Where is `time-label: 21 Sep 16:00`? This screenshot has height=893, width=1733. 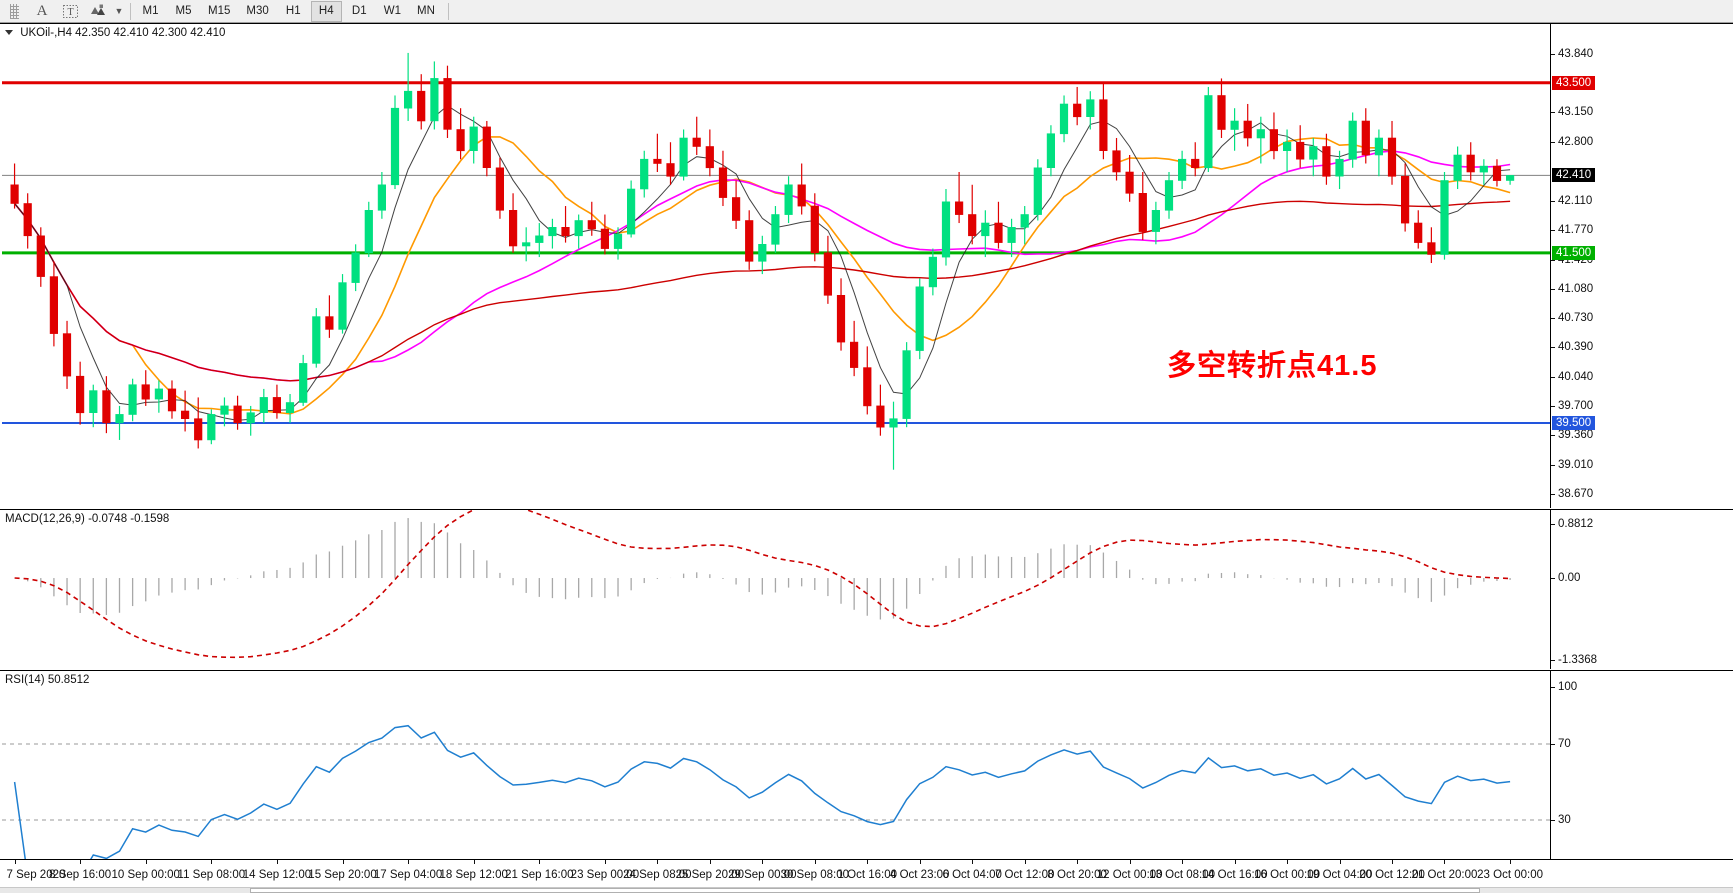 time-label: 21 Sep 16:00 is located at coordinates (539, 875).